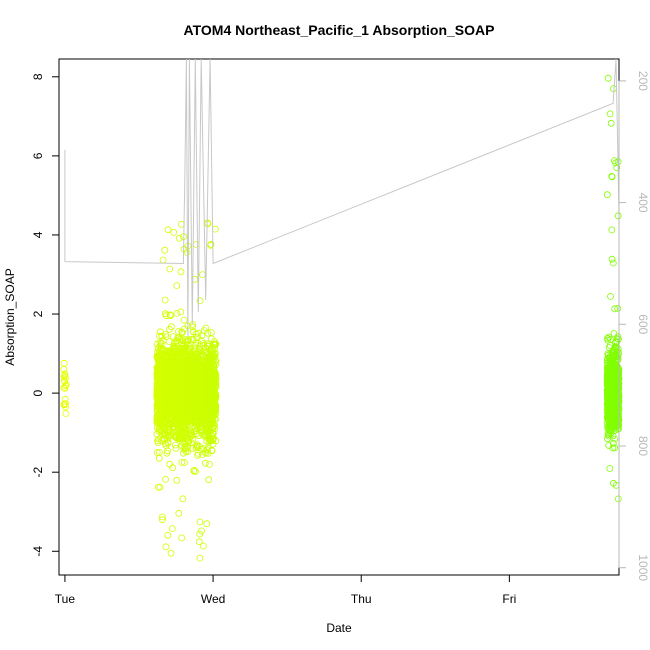  Describe the element at coordinates (10, 316) in the screenshot. I see `y-axis-label: Absorption_SOAP` at that location.